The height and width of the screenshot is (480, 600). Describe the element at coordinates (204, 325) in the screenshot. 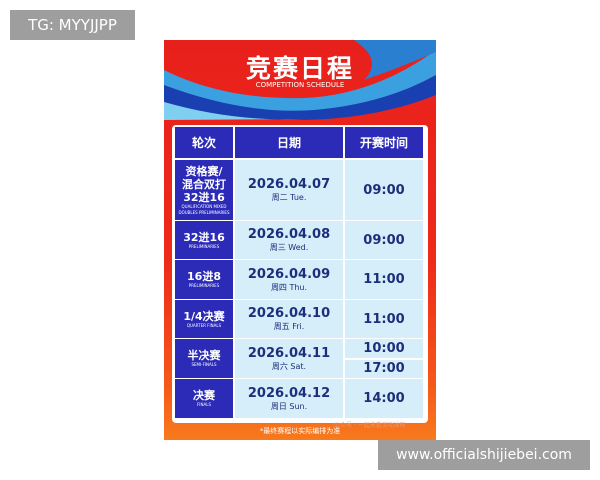

I see `round-name-en: QUARTER FINALS` at that location.